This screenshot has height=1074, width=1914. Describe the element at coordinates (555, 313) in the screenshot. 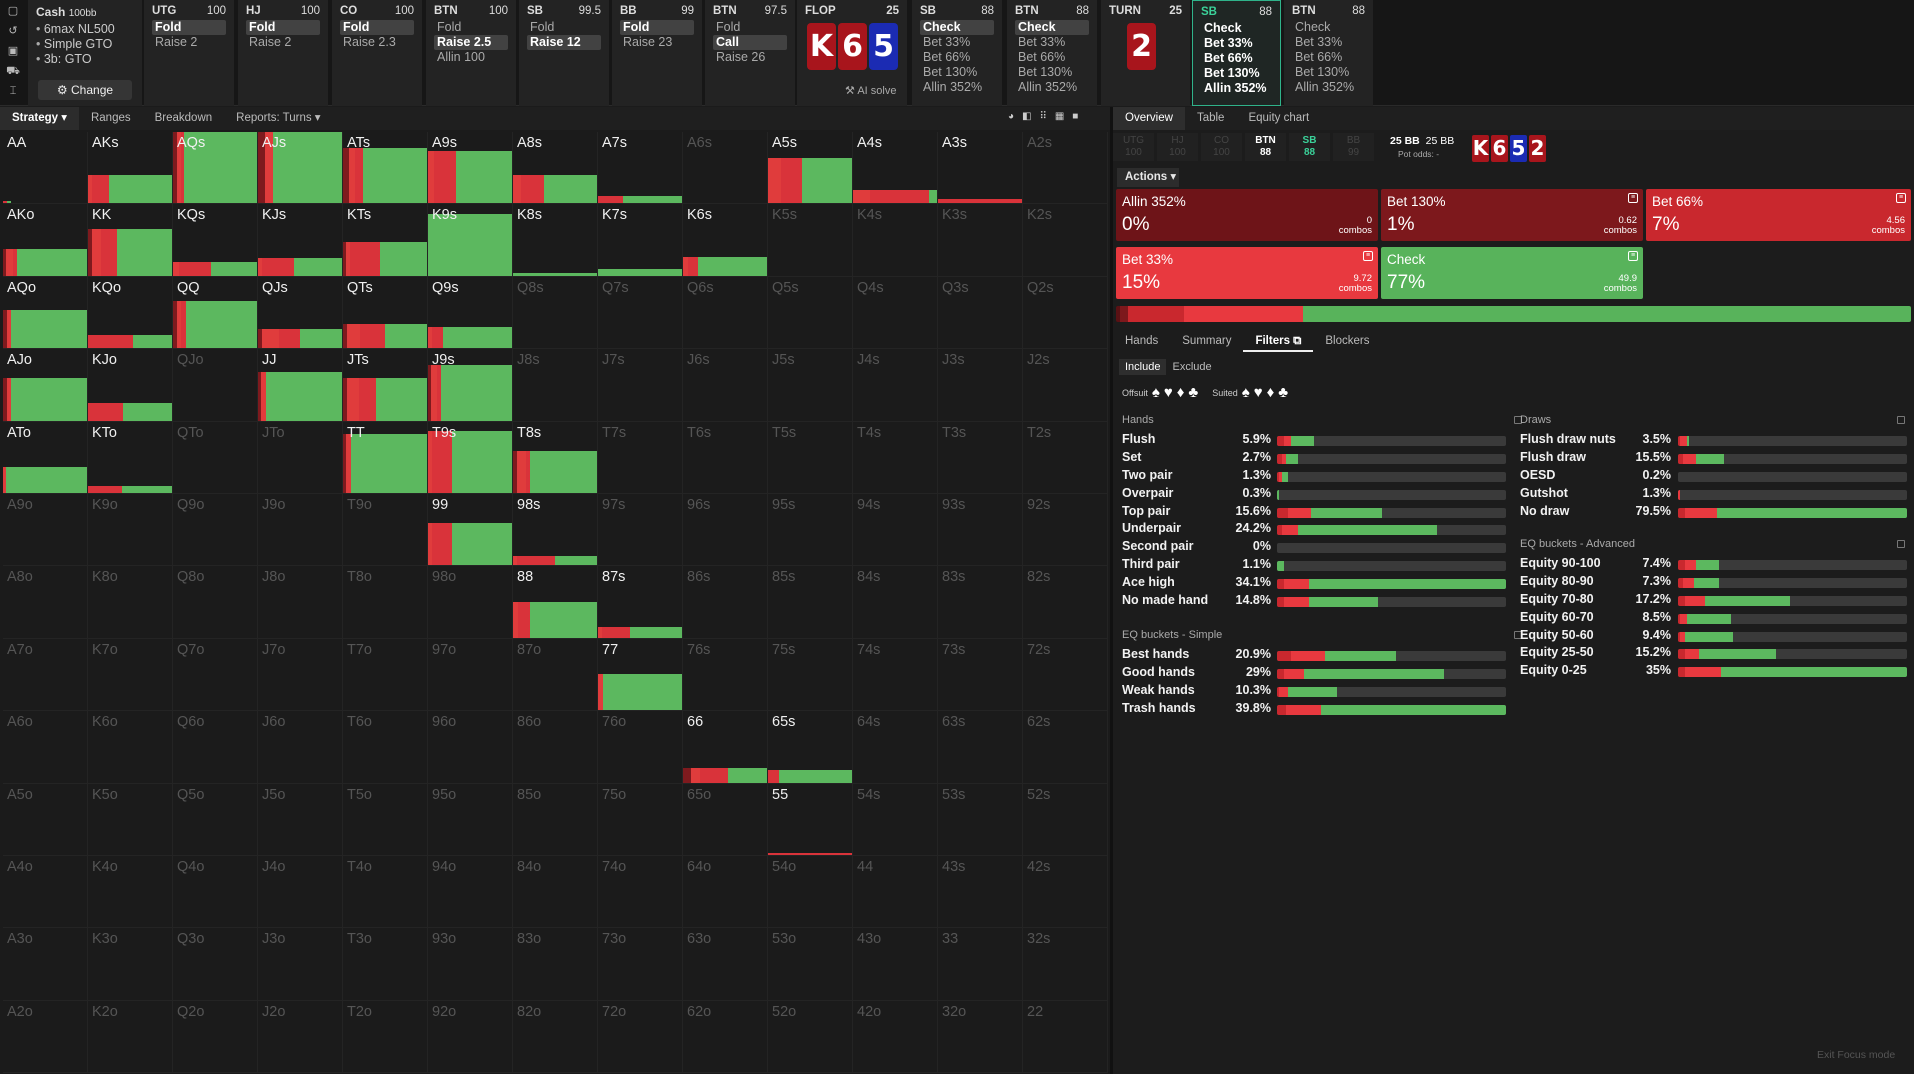

I see `hand-cell-Q8s: Q8s` at that location.